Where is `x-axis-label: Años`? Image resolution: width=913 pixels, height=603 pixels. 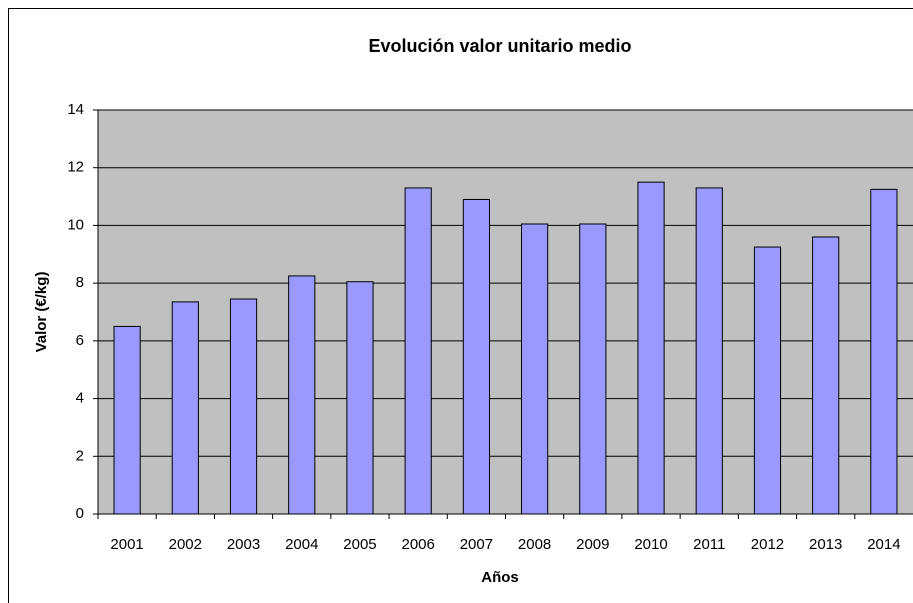 x-axis-label: Años is located at coordinates (500, 577).